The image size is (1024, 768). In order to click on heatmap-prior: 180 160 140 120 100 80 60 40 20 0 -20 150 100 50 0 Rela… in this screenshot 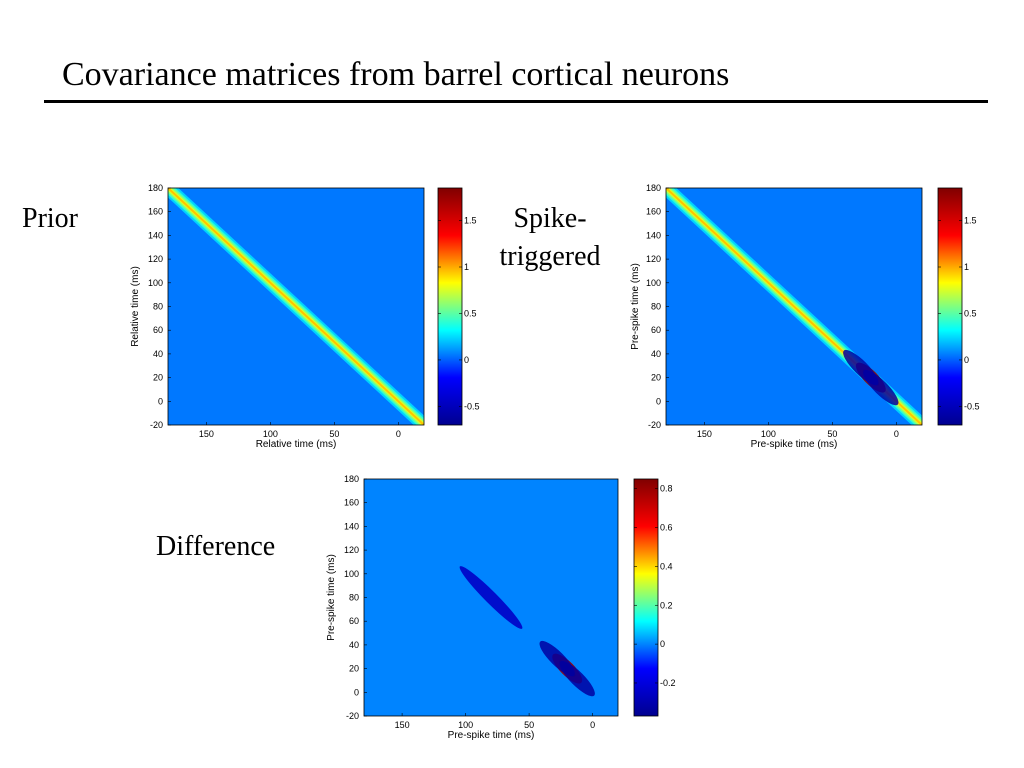, I will do `click(305, 316)`.